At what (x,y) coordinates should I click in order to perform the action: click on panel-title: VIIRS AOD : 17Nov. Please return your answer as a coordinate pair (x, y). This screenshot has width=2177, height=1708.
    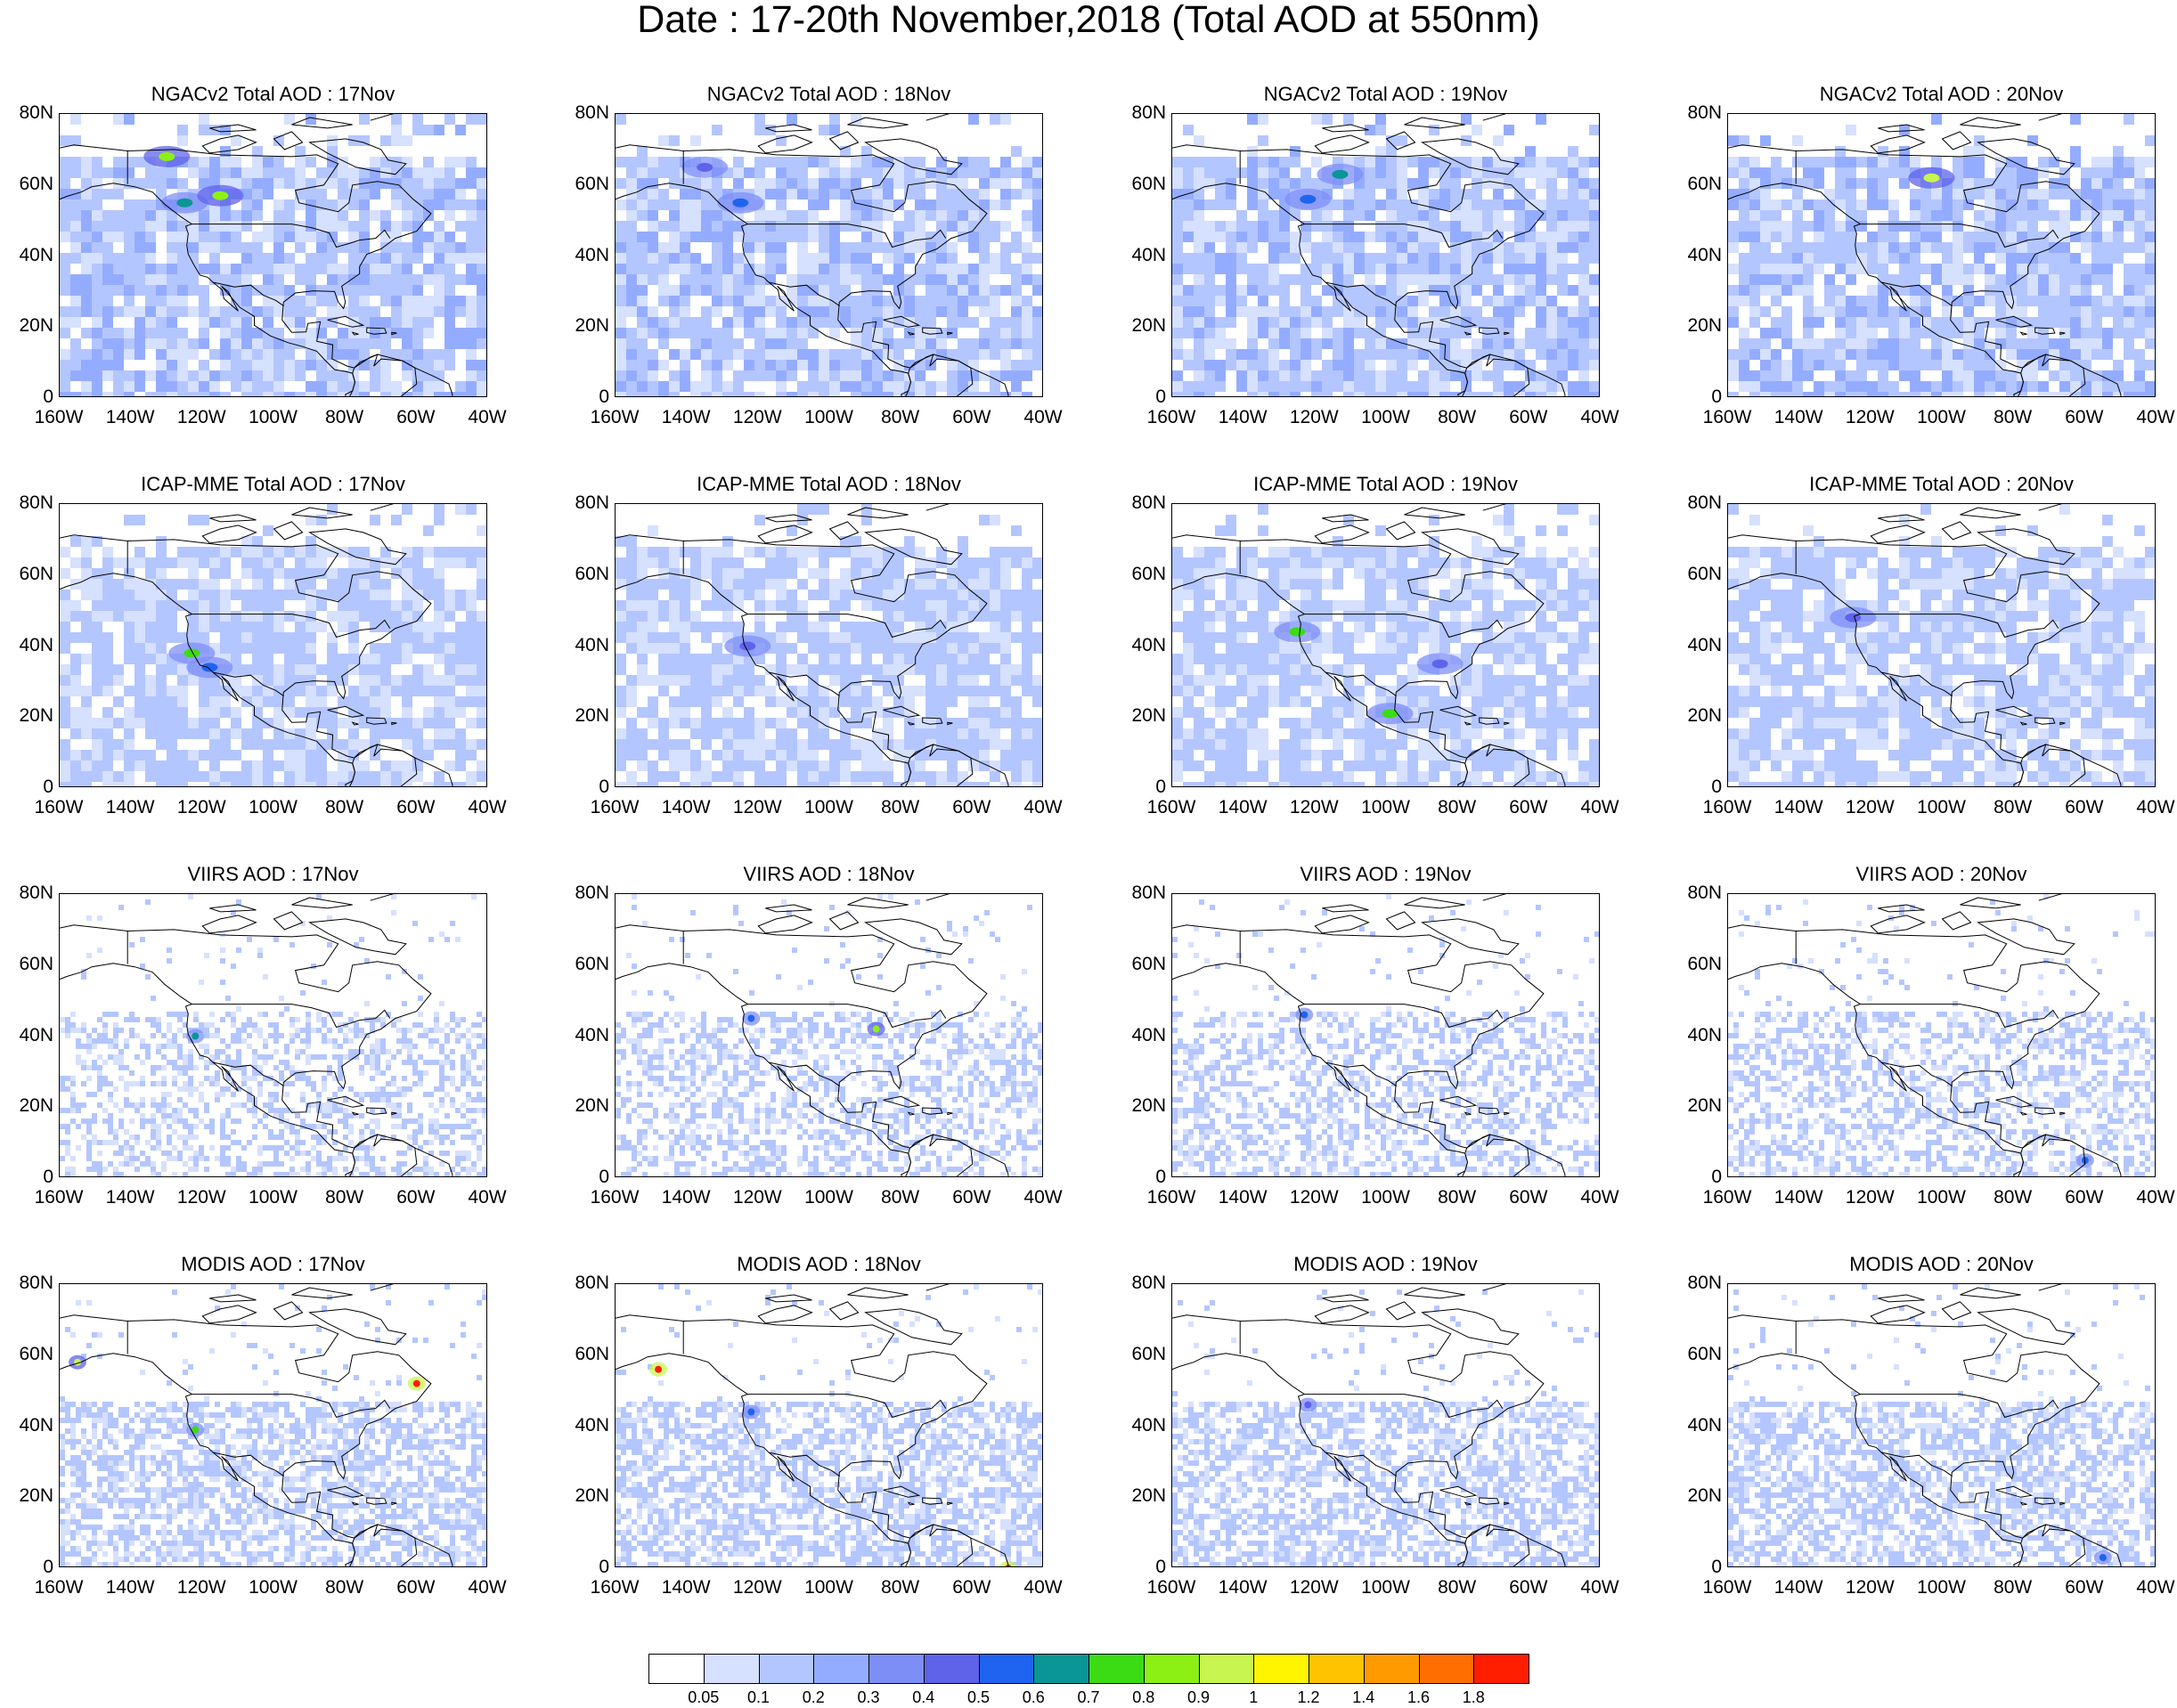
    Looking at the image, I should click on (273, 874).